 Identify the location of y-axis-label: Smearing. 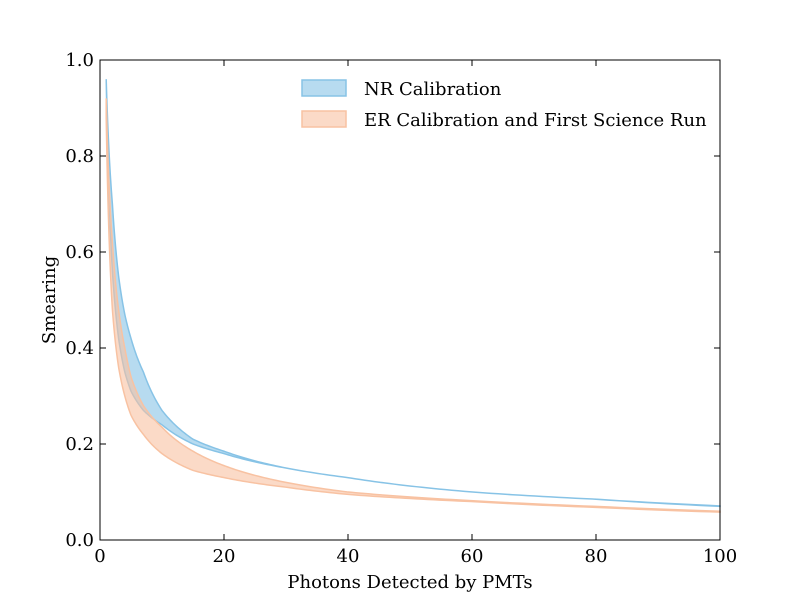
(49, 300).